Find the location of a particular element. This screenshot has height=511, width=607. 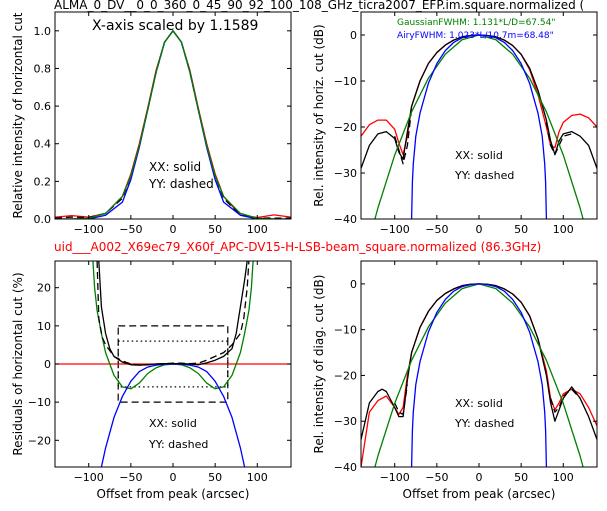

top-left-ytick-label: 0.4 is located at coordinates (43, 144).